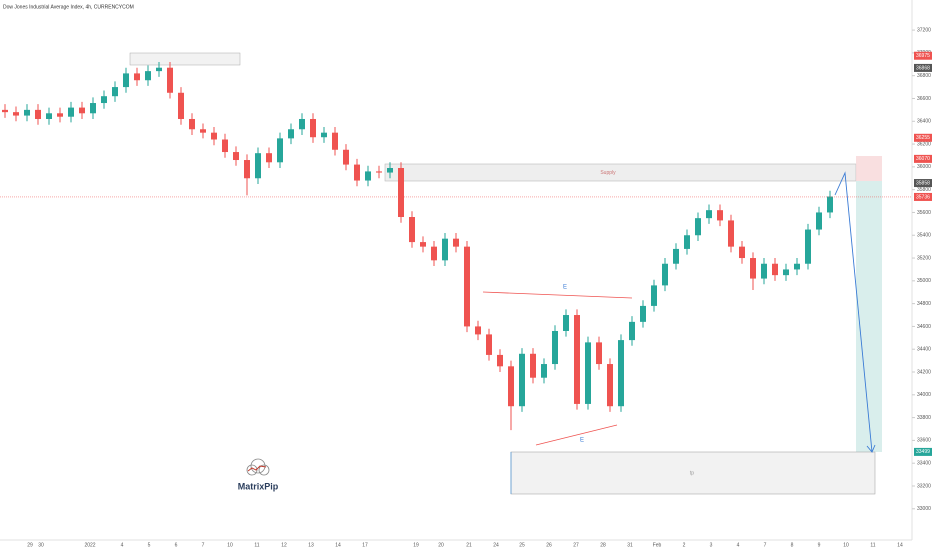 This screenshot has height=555, width=932. I want to click on logo-text: MatrixPip, so click(258, 486).